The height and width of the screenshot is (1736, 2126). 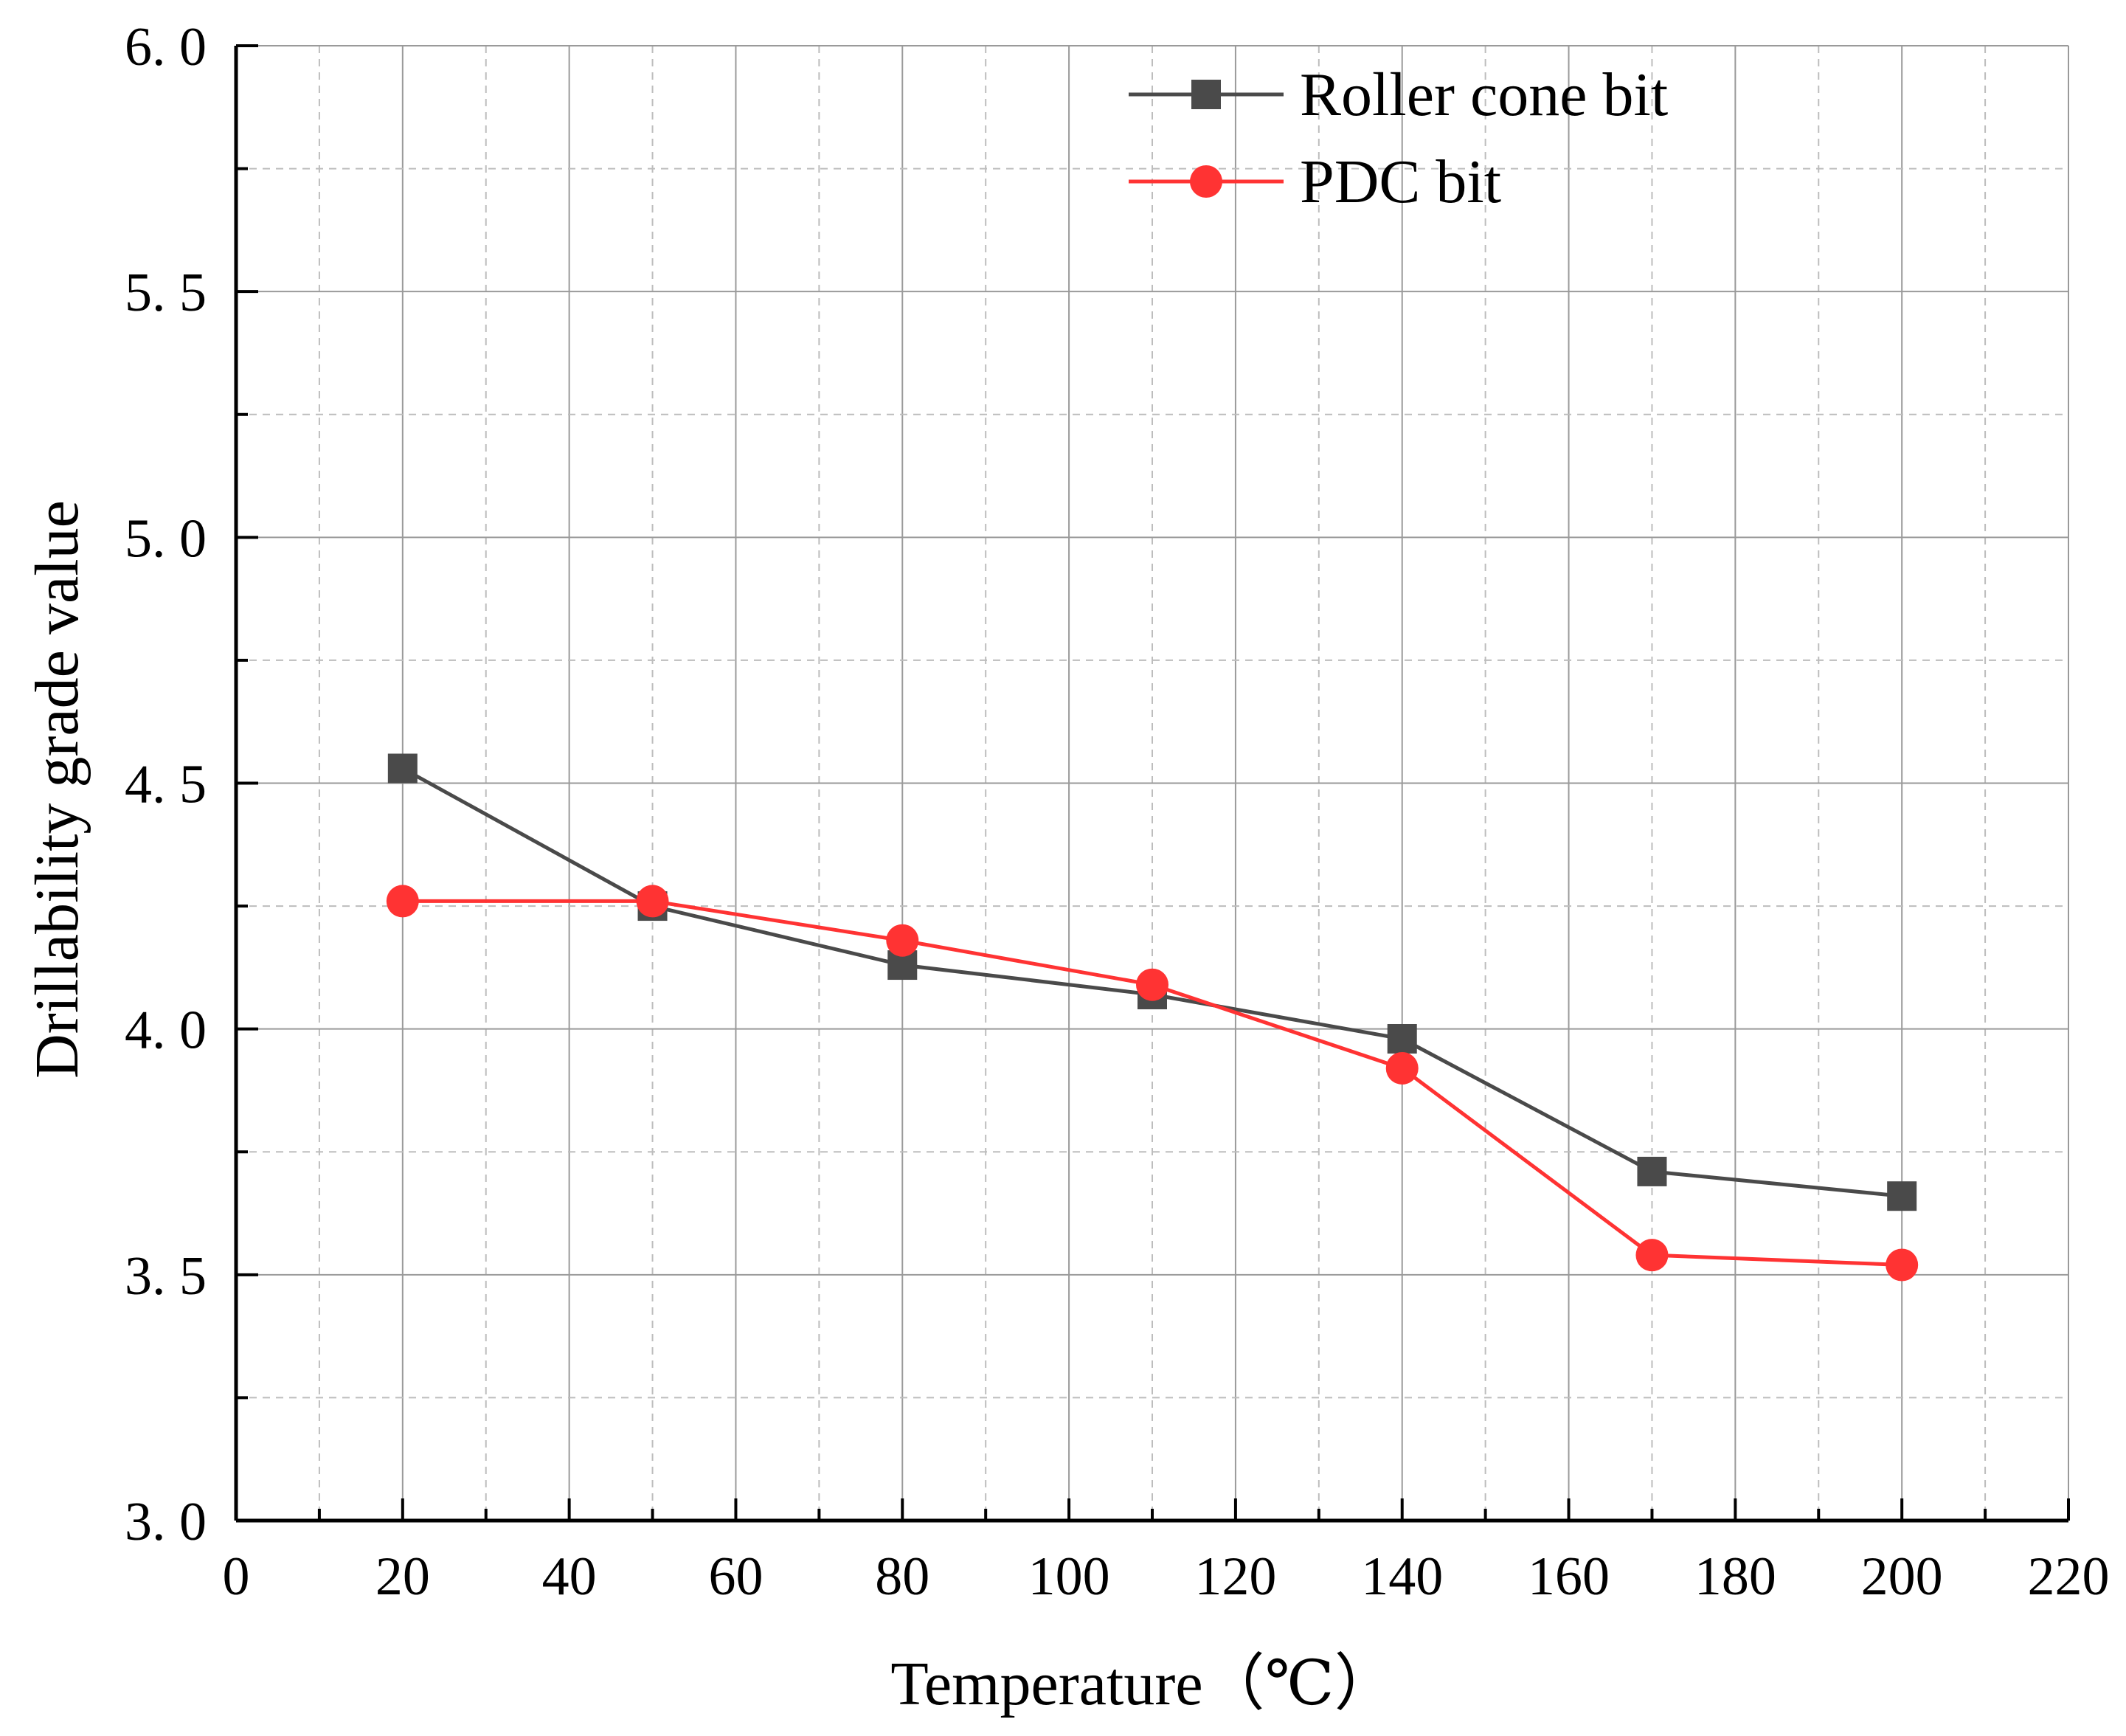 I want to click on legend-item-roller-cone-bit: Roller cone bit, so click(x=1398, y=94).